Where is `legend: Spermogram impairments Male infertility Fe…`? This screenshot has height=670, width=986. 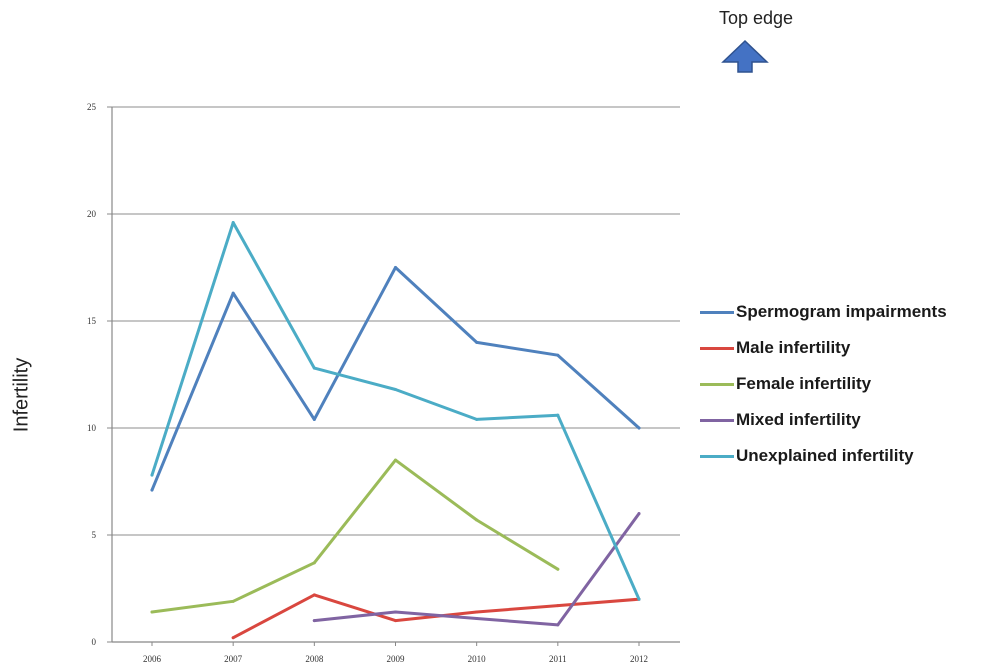
legend: Spermogram impairments Male infertility Fe… is located at coordinates (823, 384).